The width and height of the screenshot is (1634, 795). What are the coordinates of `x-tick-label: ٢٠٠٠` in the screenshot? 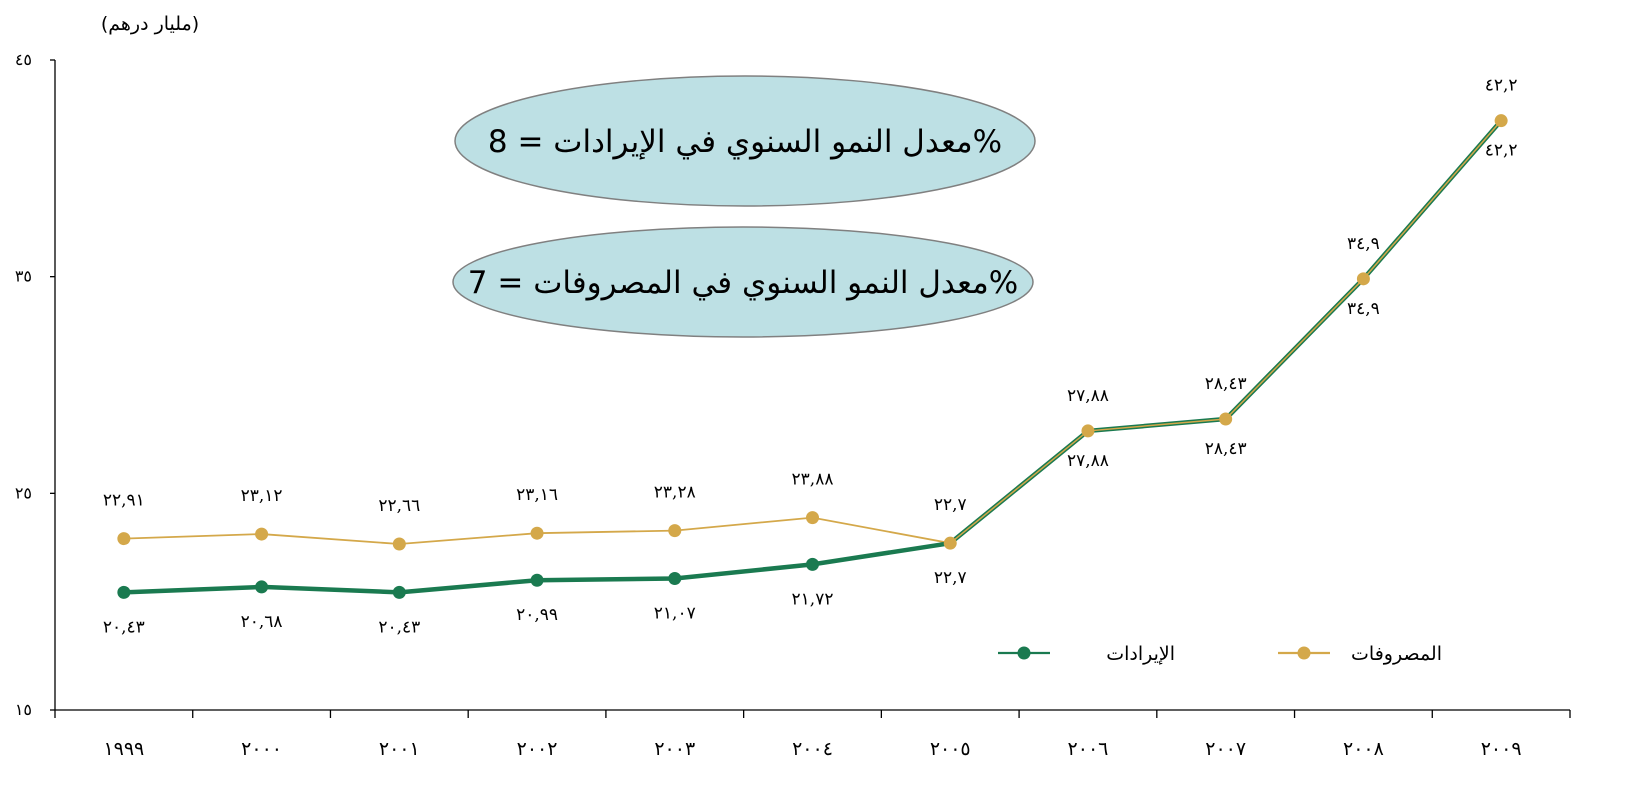 It's located at (261, 749).